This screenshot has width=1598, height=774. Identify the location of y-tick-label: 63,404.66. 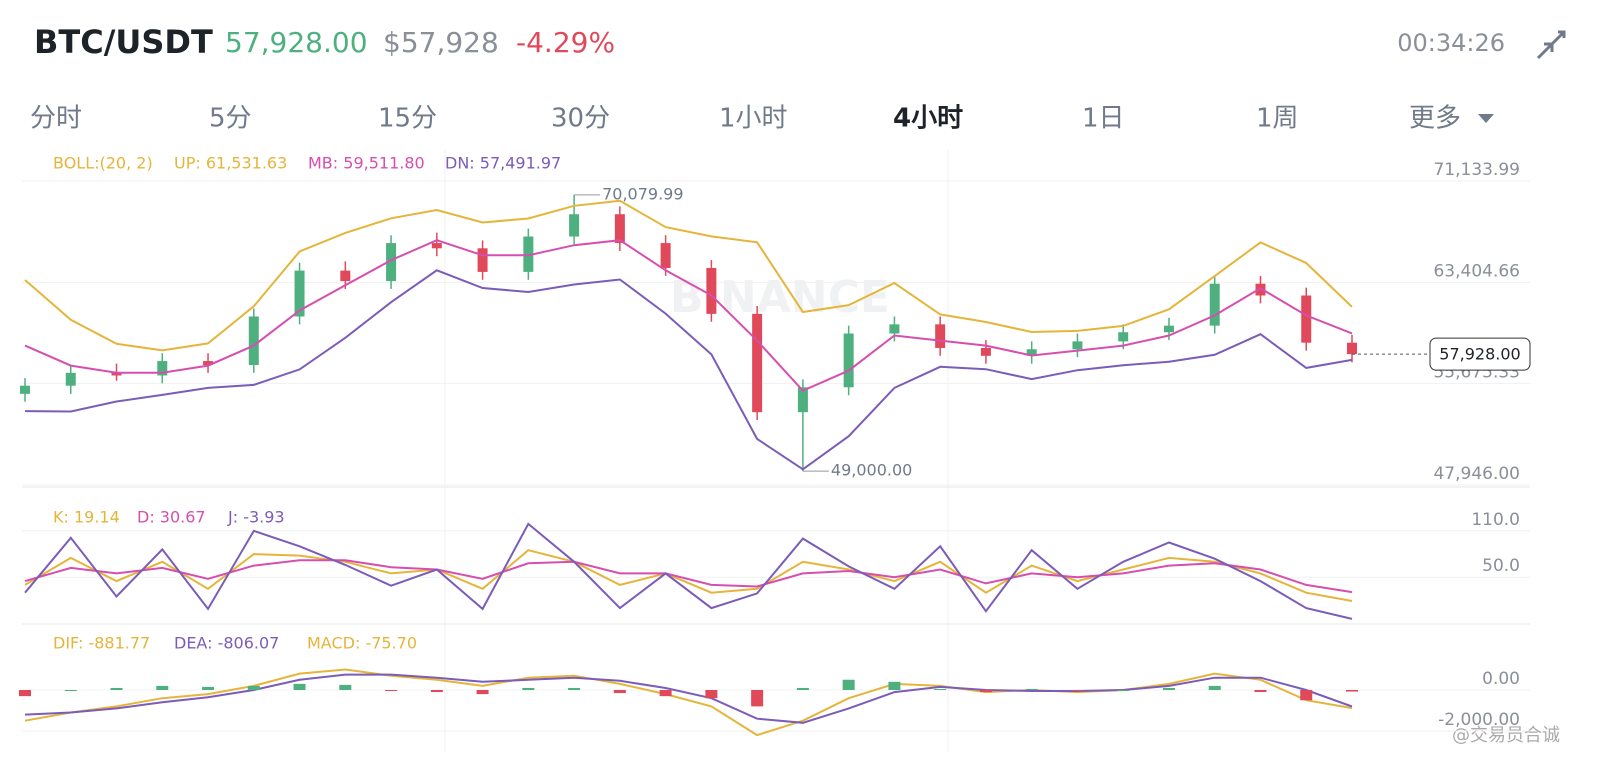
(1476, 271).